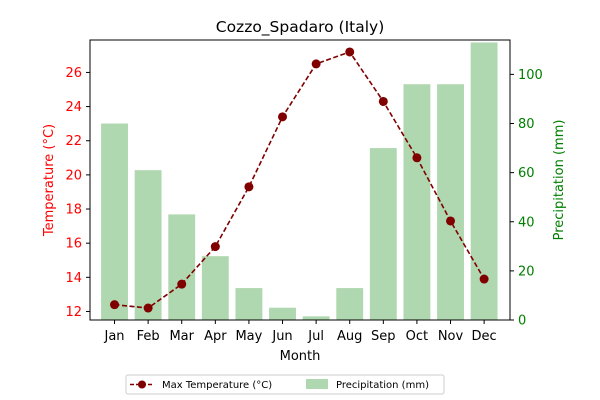 This screenshot has height=400, width=600. I want to click on x-axis-label: Month, so click(300, 356).